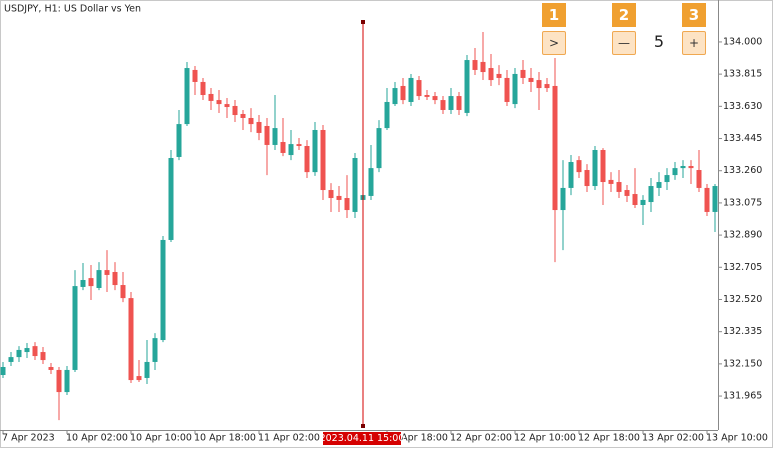  Describe the element at coordinates (742, 106) in the screenshot. I see `y-tick-label: 133.630` at that location.